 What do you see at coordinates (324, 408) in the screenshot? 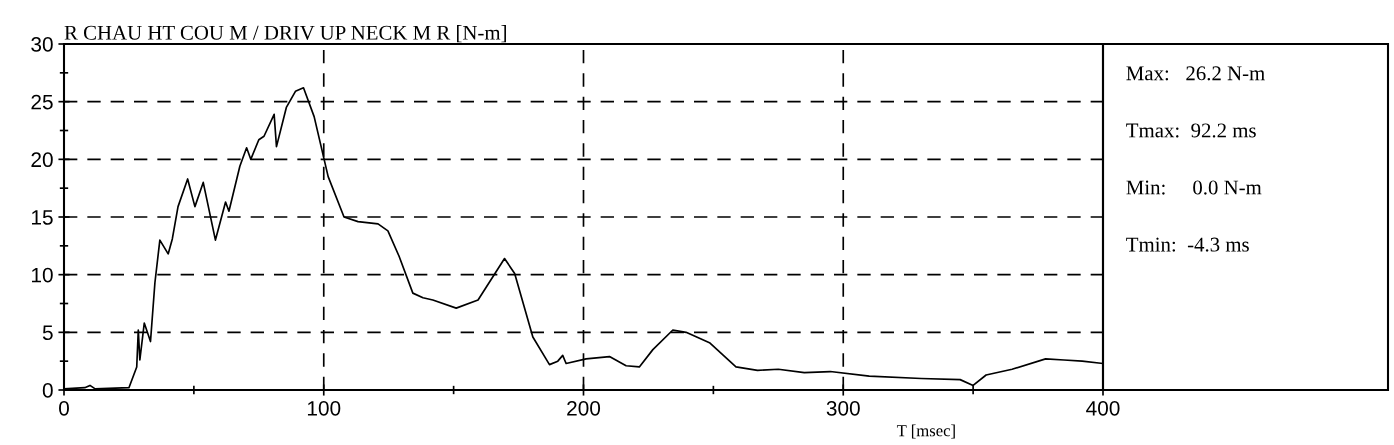
I see `x-tick-label: 100` at bounding box center [324, 408].